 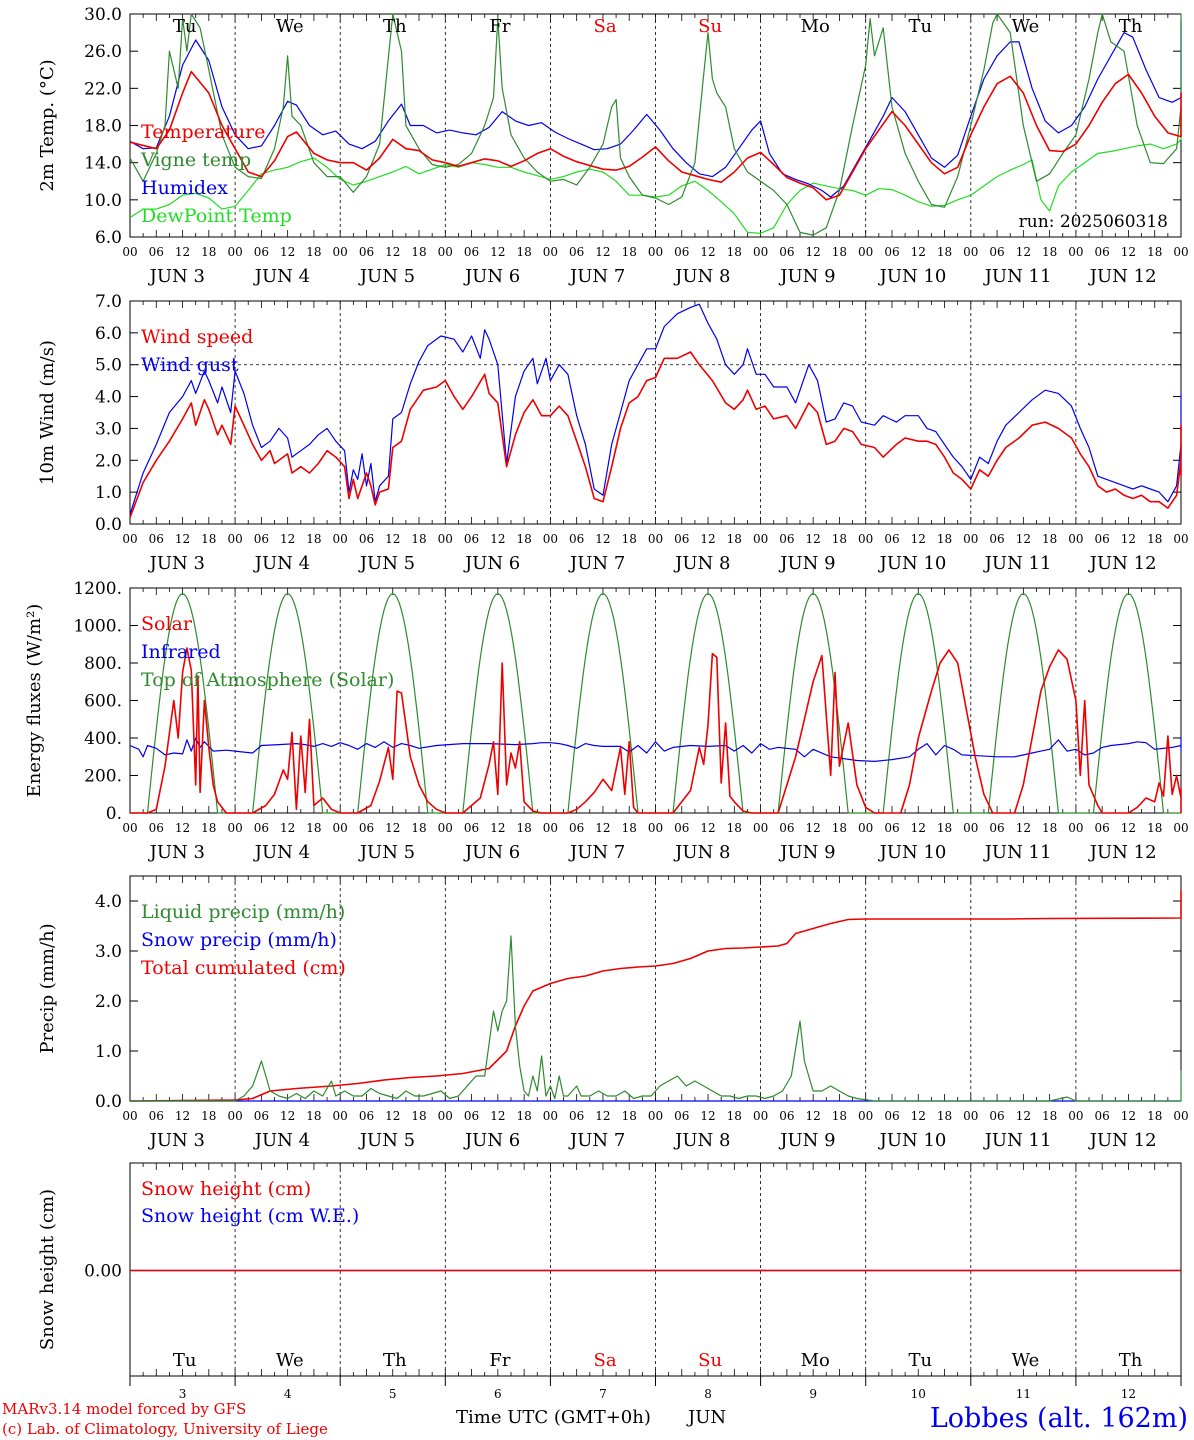 What do you see at coordinates (185, 26) in the screenshot?
I see `day-name-top: Tu` at bounding box center [185, 26].